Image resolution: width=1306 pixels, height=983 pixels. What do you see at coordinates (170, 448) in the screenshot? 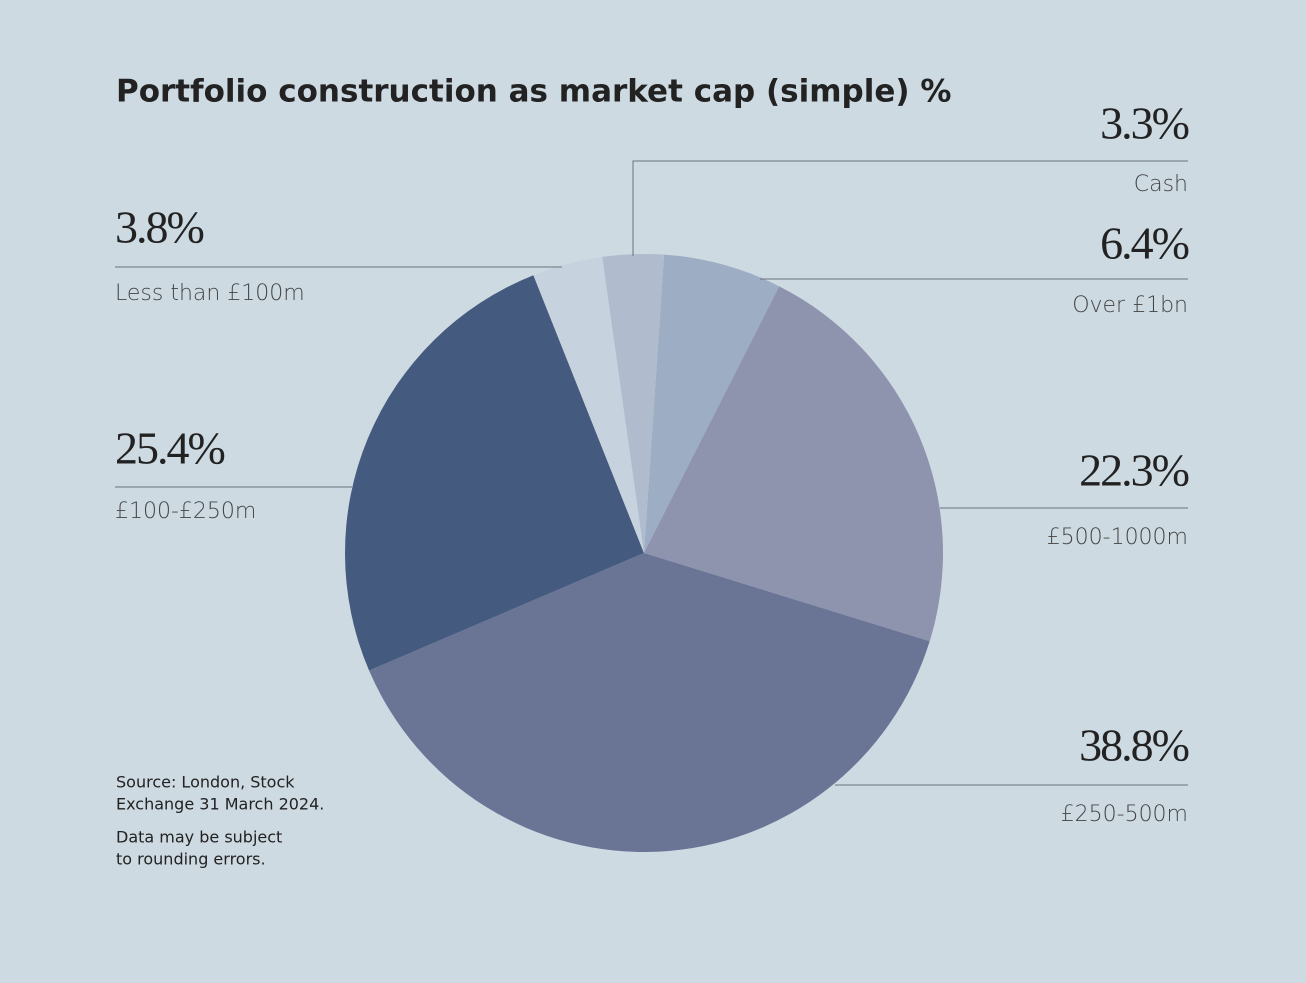
I see `value-label: 25.4%` at bounding box center [170, 448].